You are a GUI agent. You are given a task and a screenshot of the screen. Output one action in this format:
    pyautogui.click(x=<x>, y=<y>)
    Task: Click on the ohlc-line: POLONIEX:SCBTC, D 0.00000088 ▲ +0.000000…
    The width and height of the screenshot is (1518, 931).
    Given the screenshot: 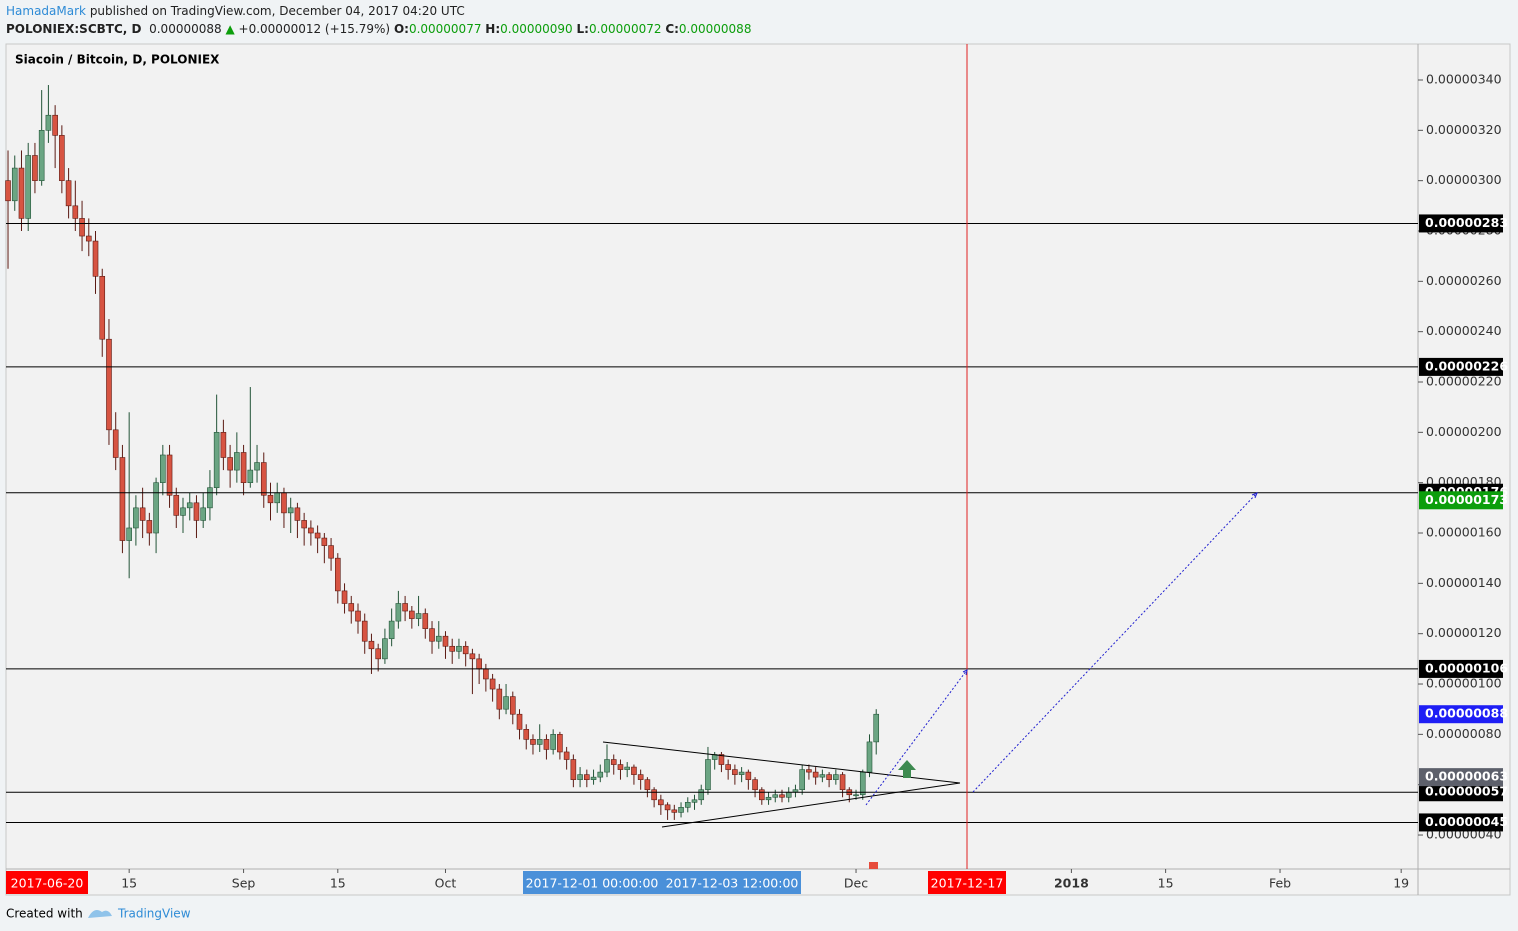 What is the action you would take?
    pyautogui.click(x=378, y=29)
    